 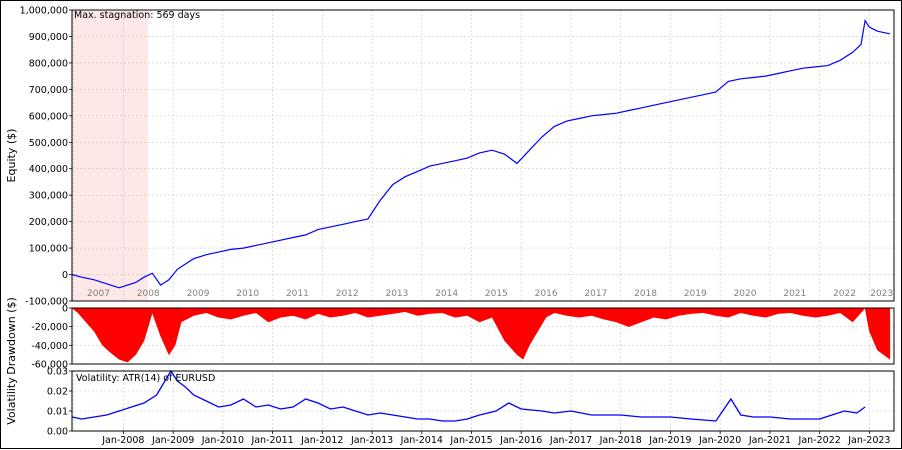 I want to click on volatility-grid, so click(x=483, y=401).